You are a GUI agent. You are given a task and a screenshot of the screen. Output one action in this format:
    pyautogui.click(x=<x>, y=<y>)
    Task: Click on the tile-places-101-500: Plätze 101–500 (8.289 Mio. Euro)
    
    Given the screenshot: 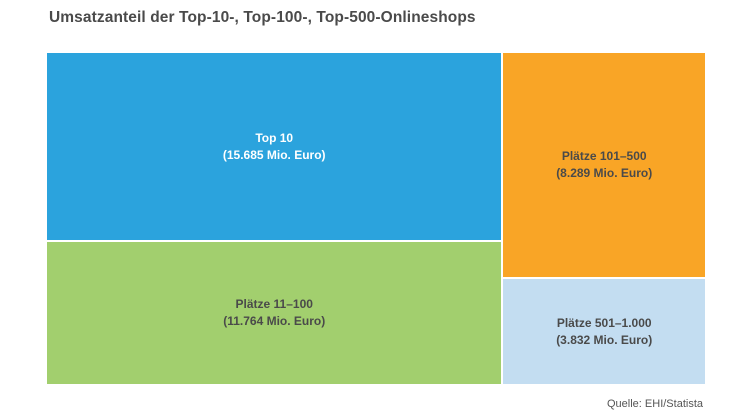 What is the action you would take?
    pyautogui.click(x=604, y=165)
    